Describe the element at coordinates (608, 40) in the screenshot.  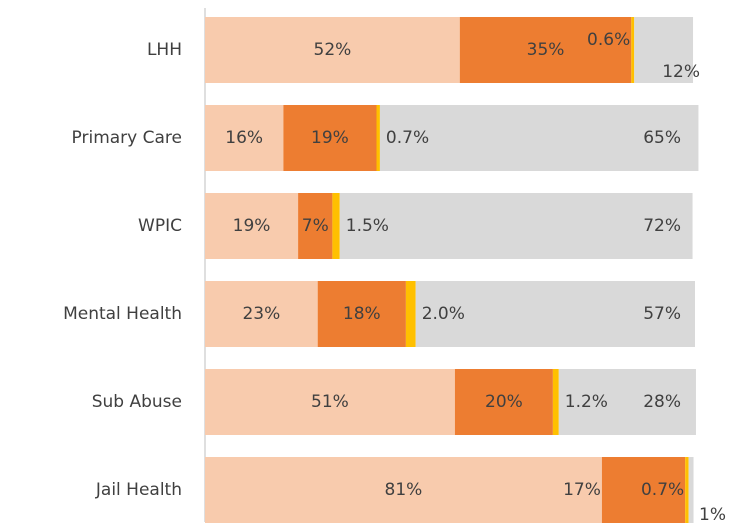
I see `data-label: 0.6%` at that location.